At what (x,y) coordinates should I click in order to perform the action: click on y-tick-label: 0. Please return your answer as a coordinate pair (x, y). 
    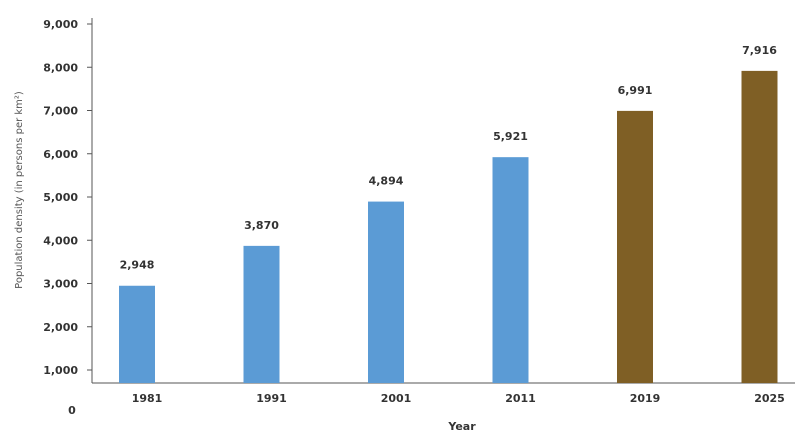
    Looking at the image, I should click on (72, 410).